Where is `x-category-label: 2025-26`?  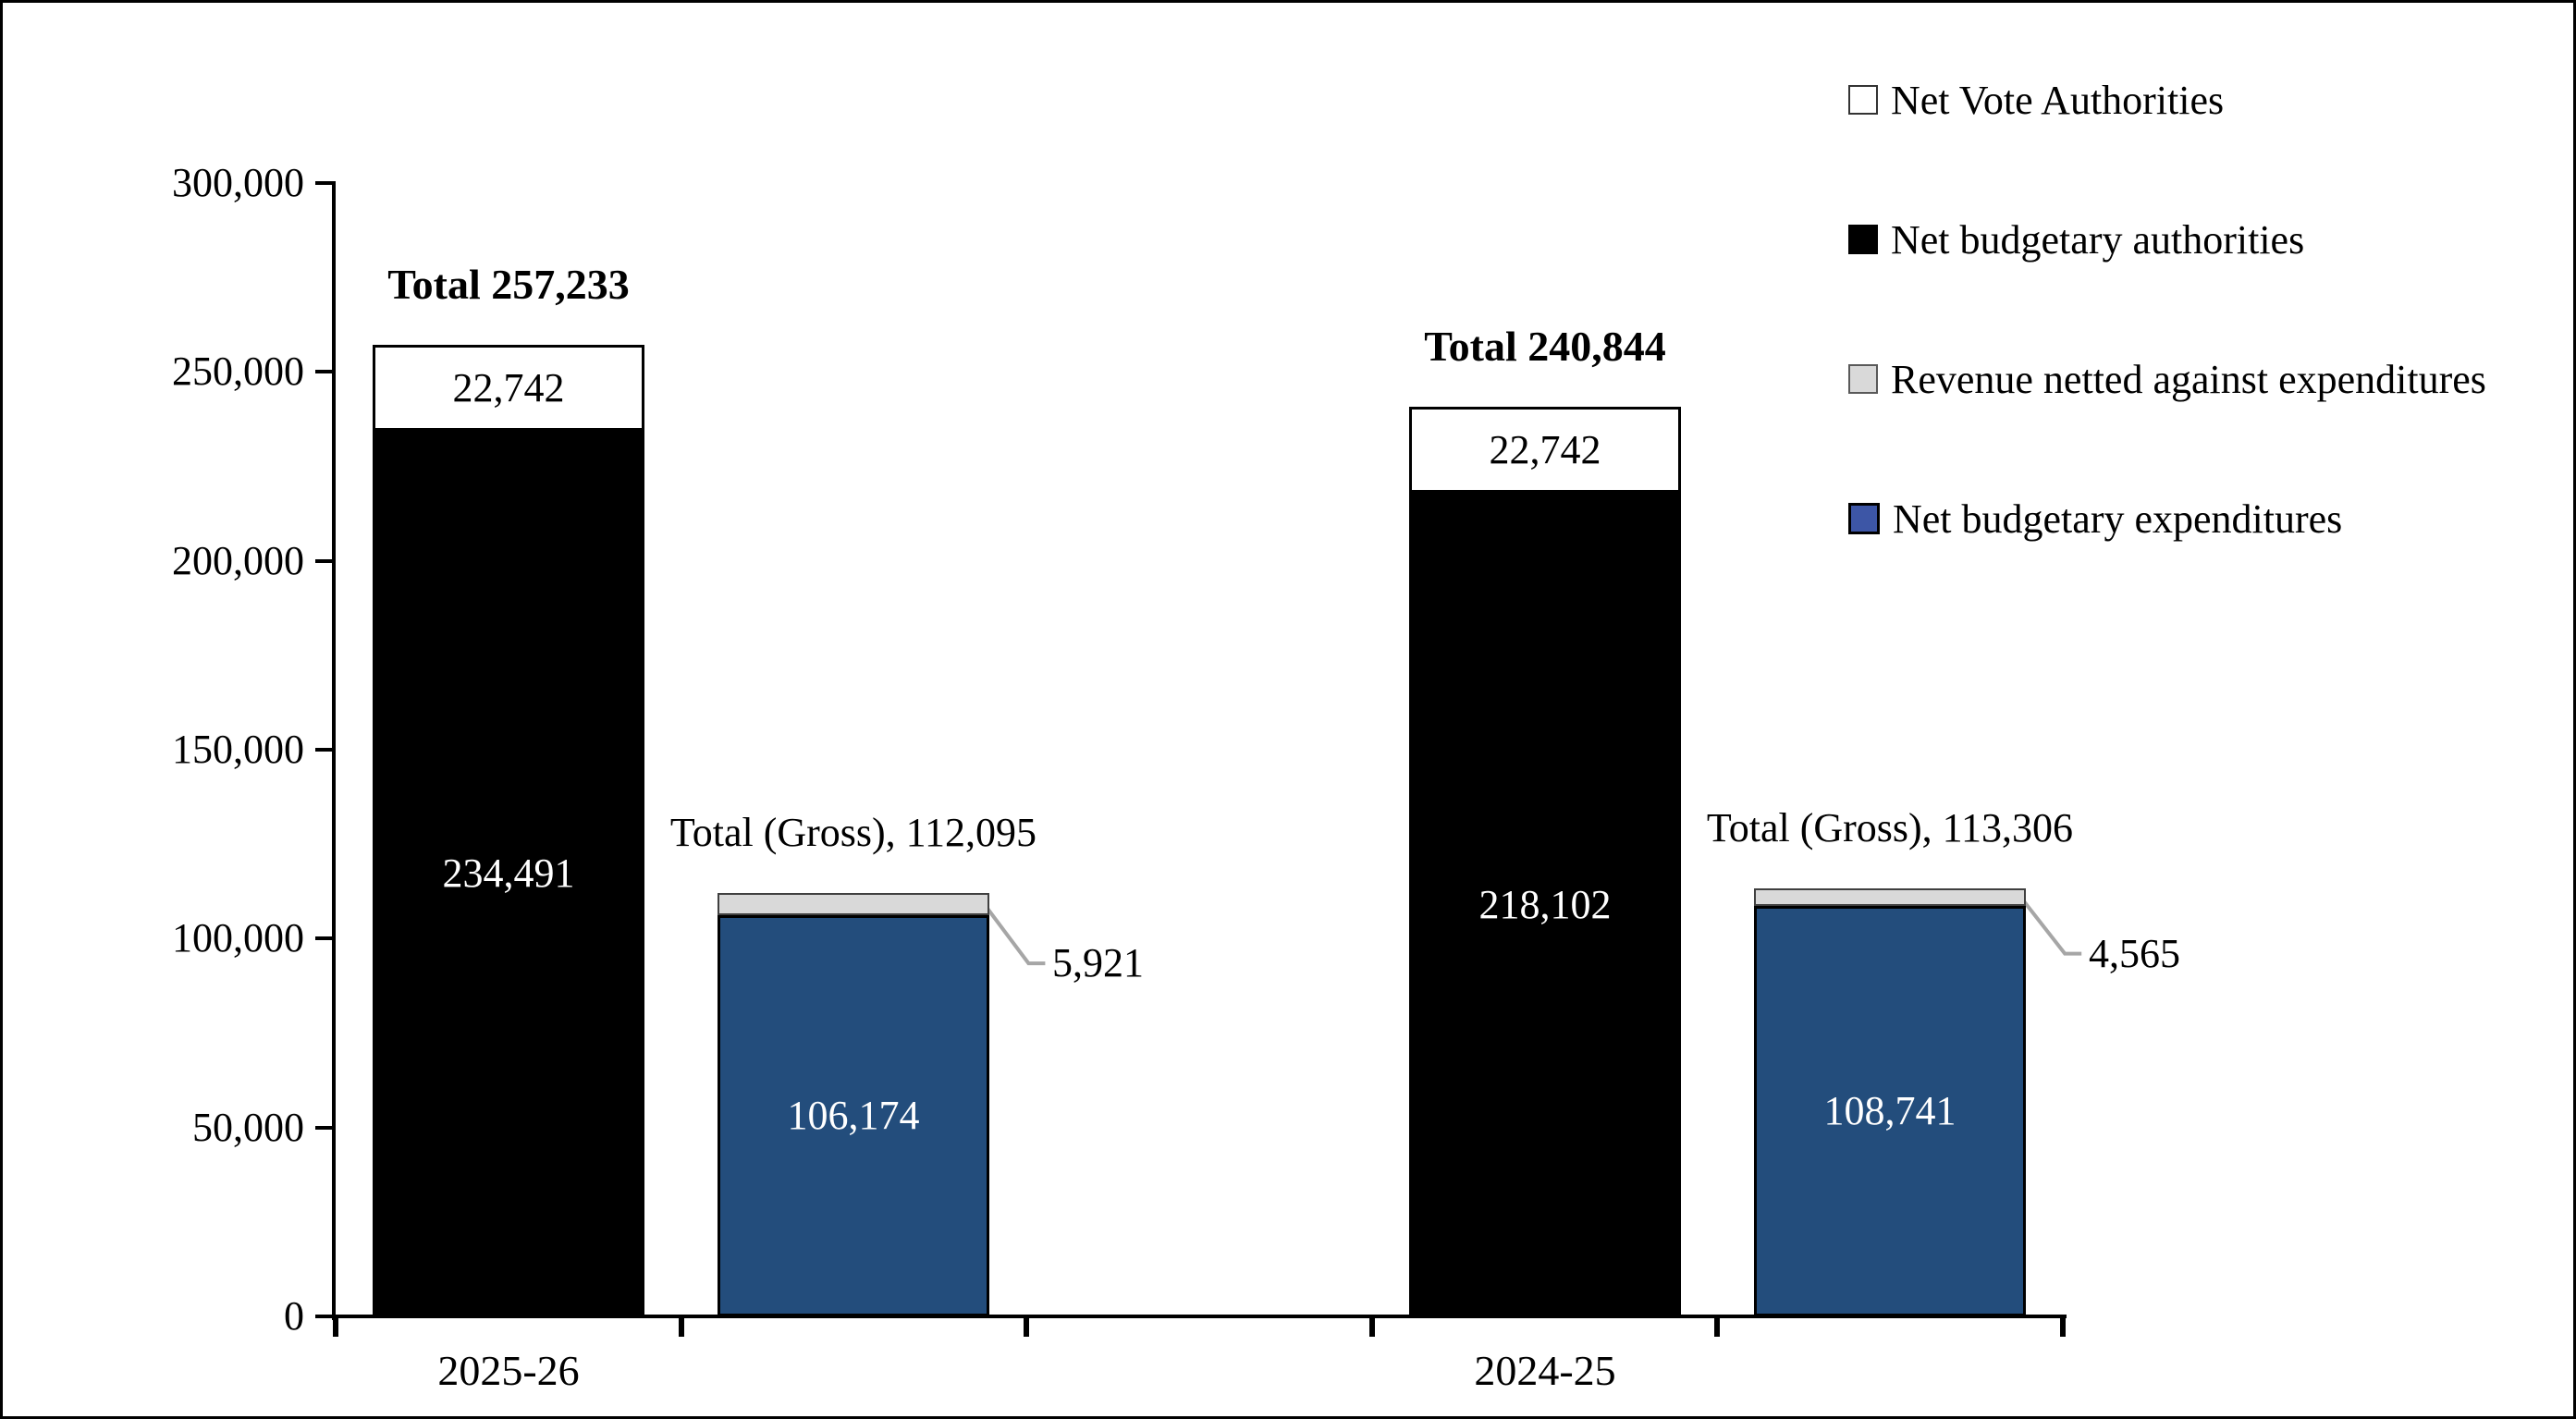 x-category-label: 2025-26 is located at coordinates (509, 1370).